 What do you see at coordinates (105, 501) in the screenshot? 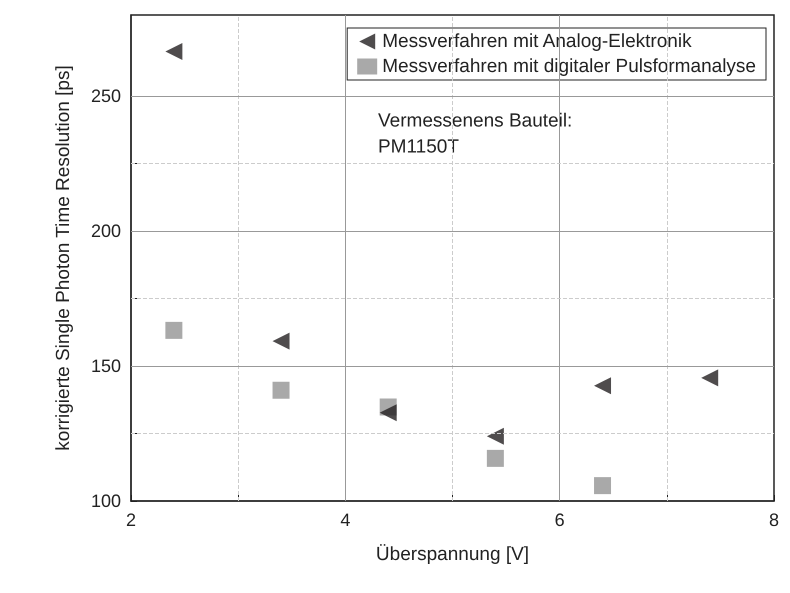
I see `y-tick-label: 100` at bounding box center [105, 501].